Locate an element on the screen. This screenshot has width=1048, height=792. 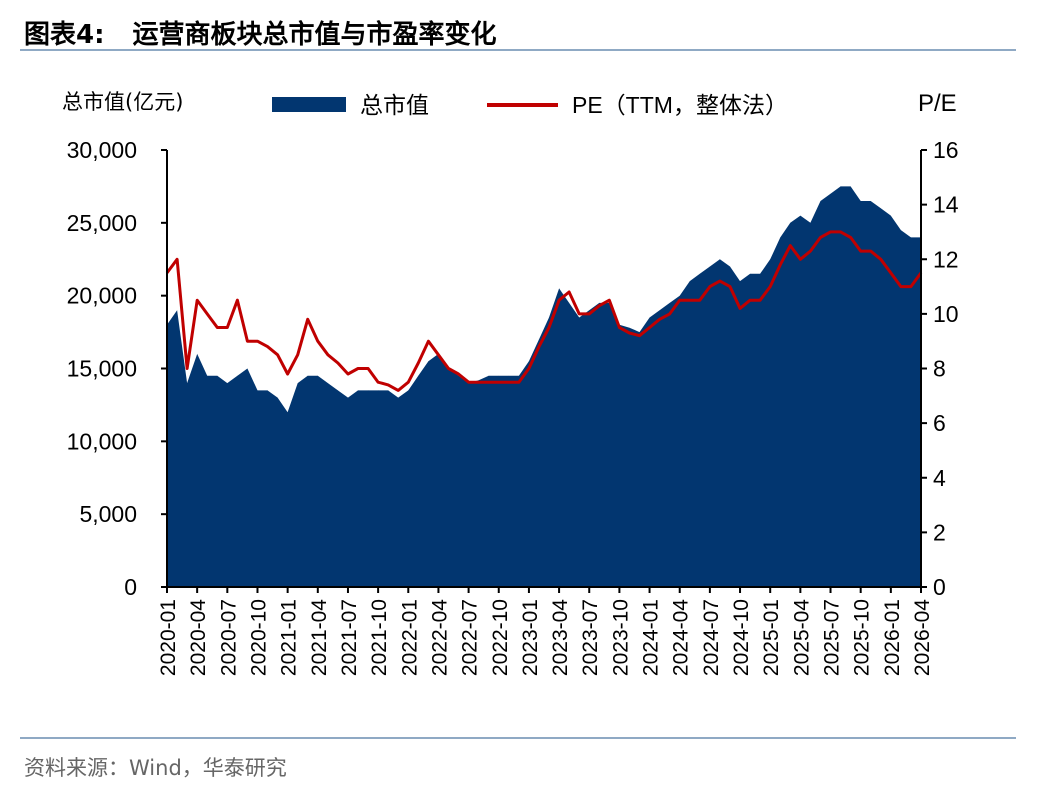
right-axis-label: P/E is located at coordinates (937, 103).